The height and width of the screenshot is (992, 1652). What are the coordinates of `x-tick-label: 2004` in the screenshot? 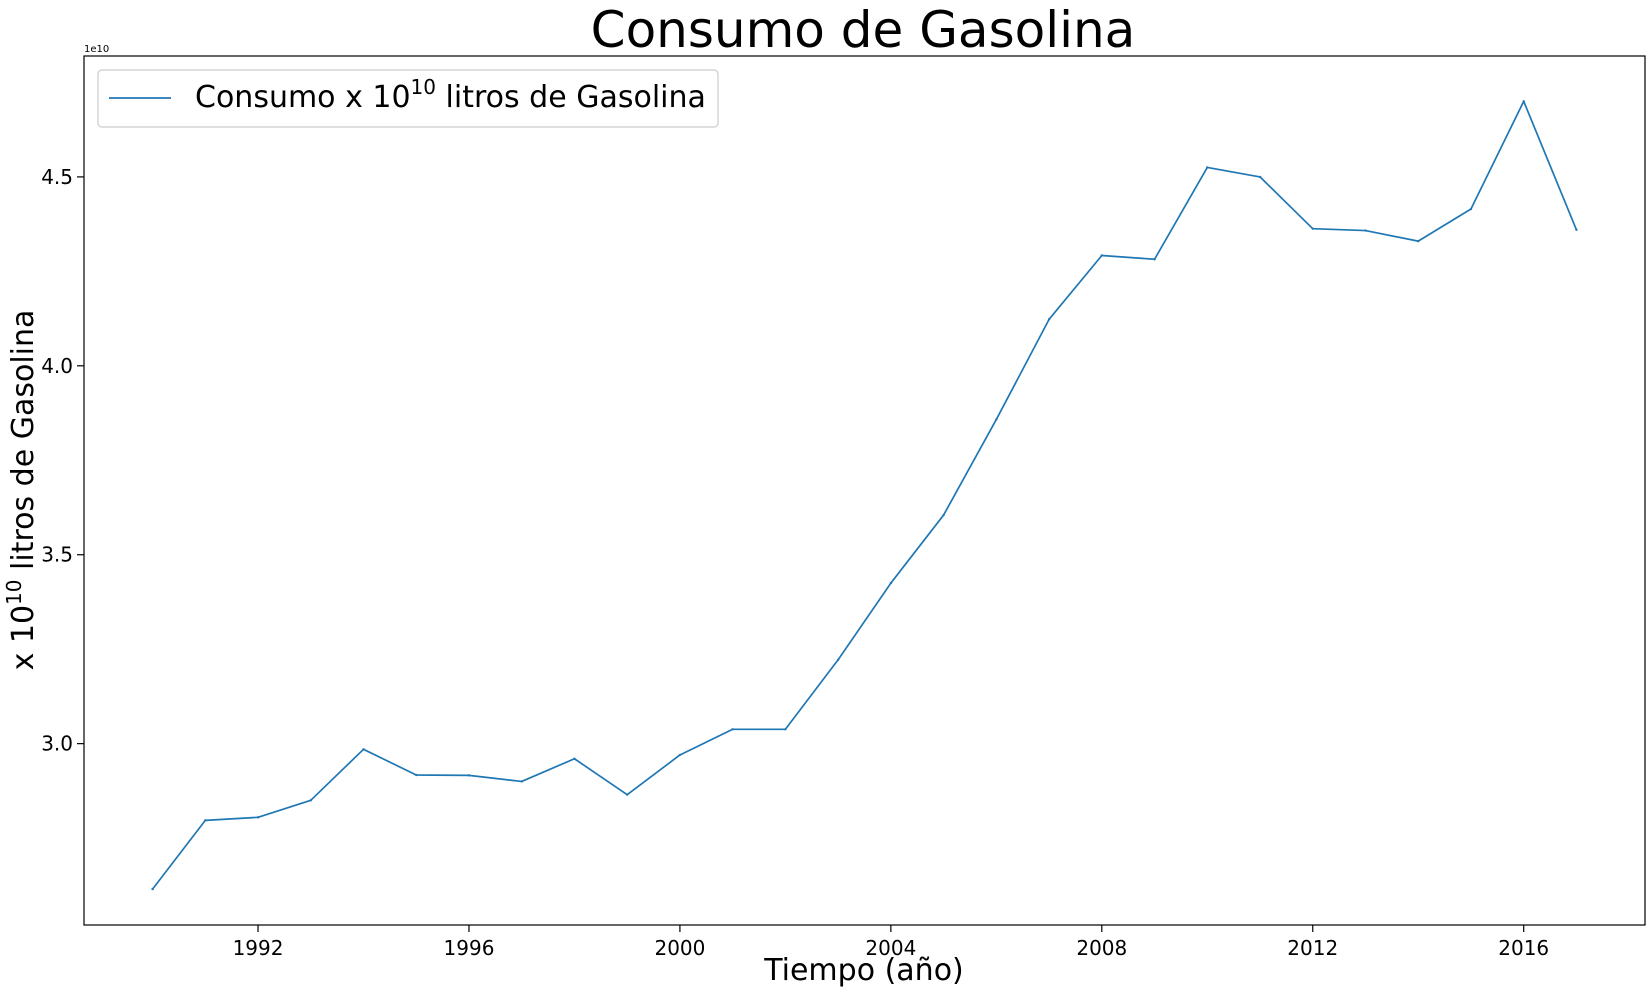 It's located at (890, 948).